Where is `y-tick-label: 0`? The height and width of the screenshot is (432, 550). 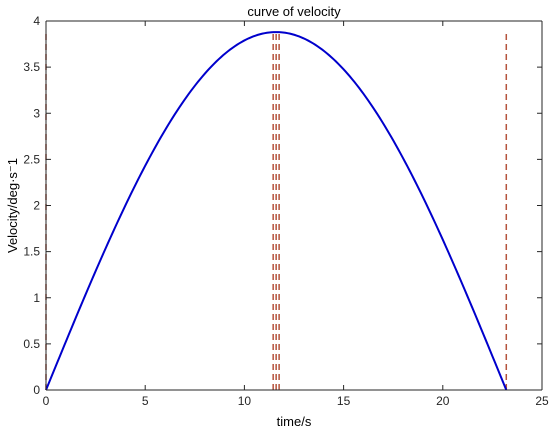 y-tick-label: 0 is located at coordinates (36, 390).